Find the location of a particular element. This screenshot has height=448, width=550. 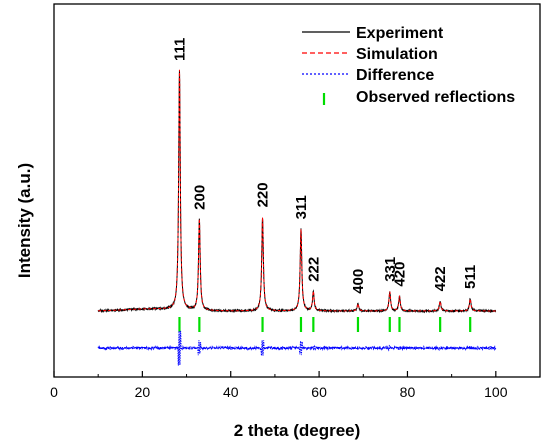

difference-line is located at coordinates (297, 348).